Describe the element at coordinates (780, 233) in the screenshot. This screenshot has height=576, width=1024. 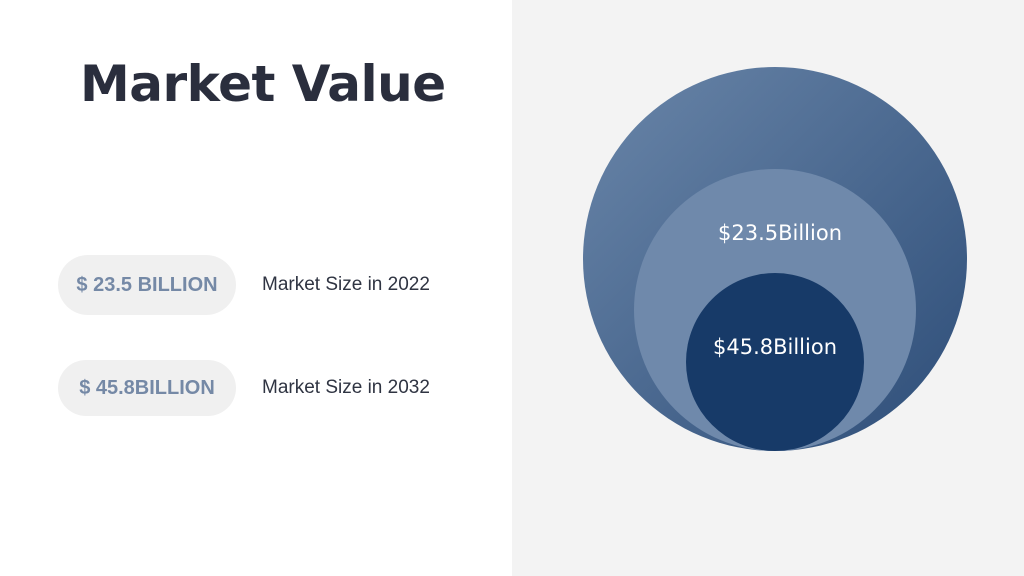
I see `middle-circle-label: $23.5Billion` at that location.